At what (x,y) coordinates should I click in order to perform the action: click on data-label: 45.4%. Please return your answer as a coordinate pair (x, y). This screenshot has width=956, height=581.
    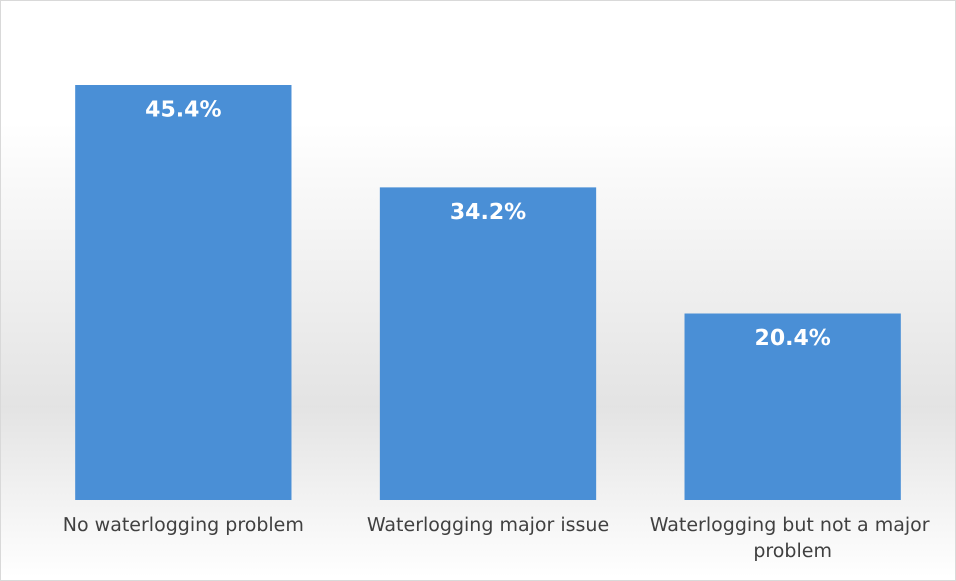
    Looking at the image, I should click on (183, 110).